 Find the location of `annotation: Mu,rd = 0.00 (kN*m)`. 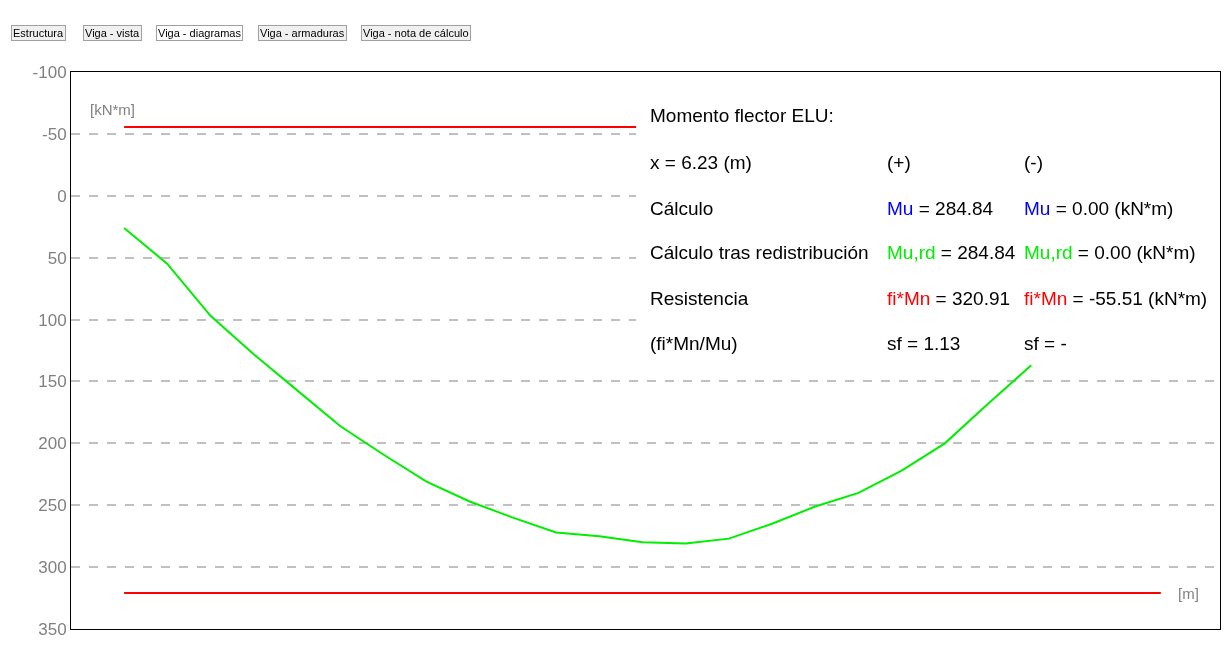

annotation: Mu,rd = 0.00 (kN*m) is located at coordinates (1110, 252).